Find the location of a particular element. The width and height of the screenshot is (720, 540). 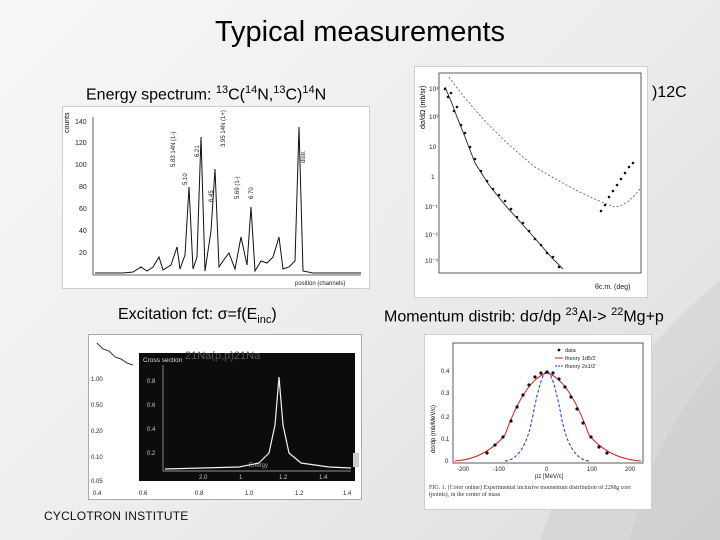

excitation-x-tick: 0.6 is located at coordinates (143, 494).